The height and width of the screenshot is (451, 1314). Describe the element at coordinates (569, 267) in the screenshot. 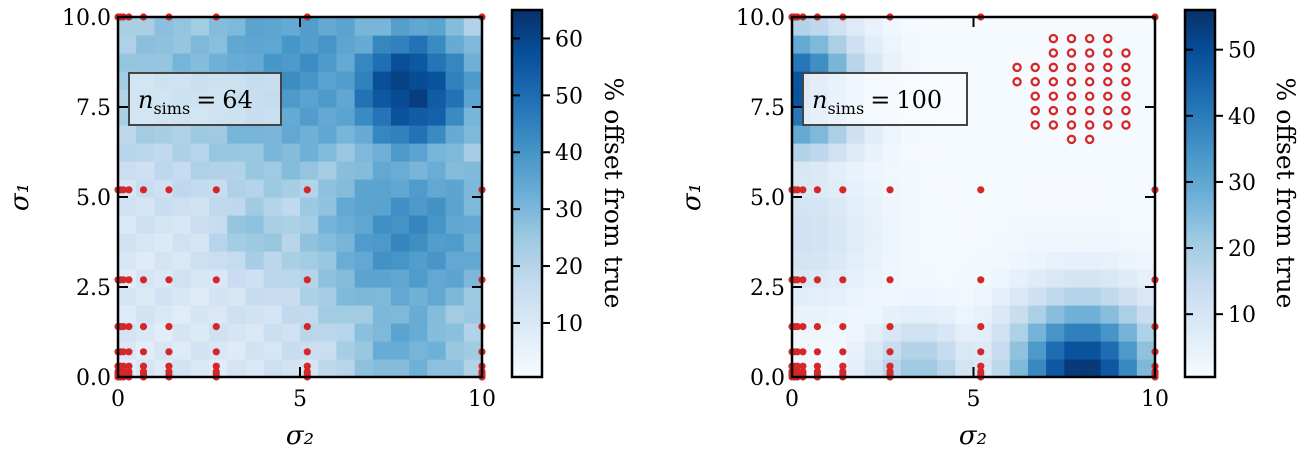

I see `colorbar-tick-label: 20` at that location.